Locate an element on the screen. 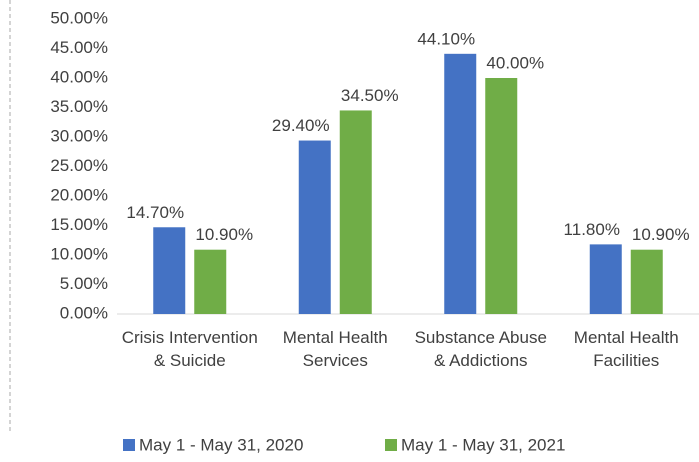 Image resolution: width=699 pixels, height=462 pixels. y-tick-label: 50.00% is located at coordinates (79, 17).